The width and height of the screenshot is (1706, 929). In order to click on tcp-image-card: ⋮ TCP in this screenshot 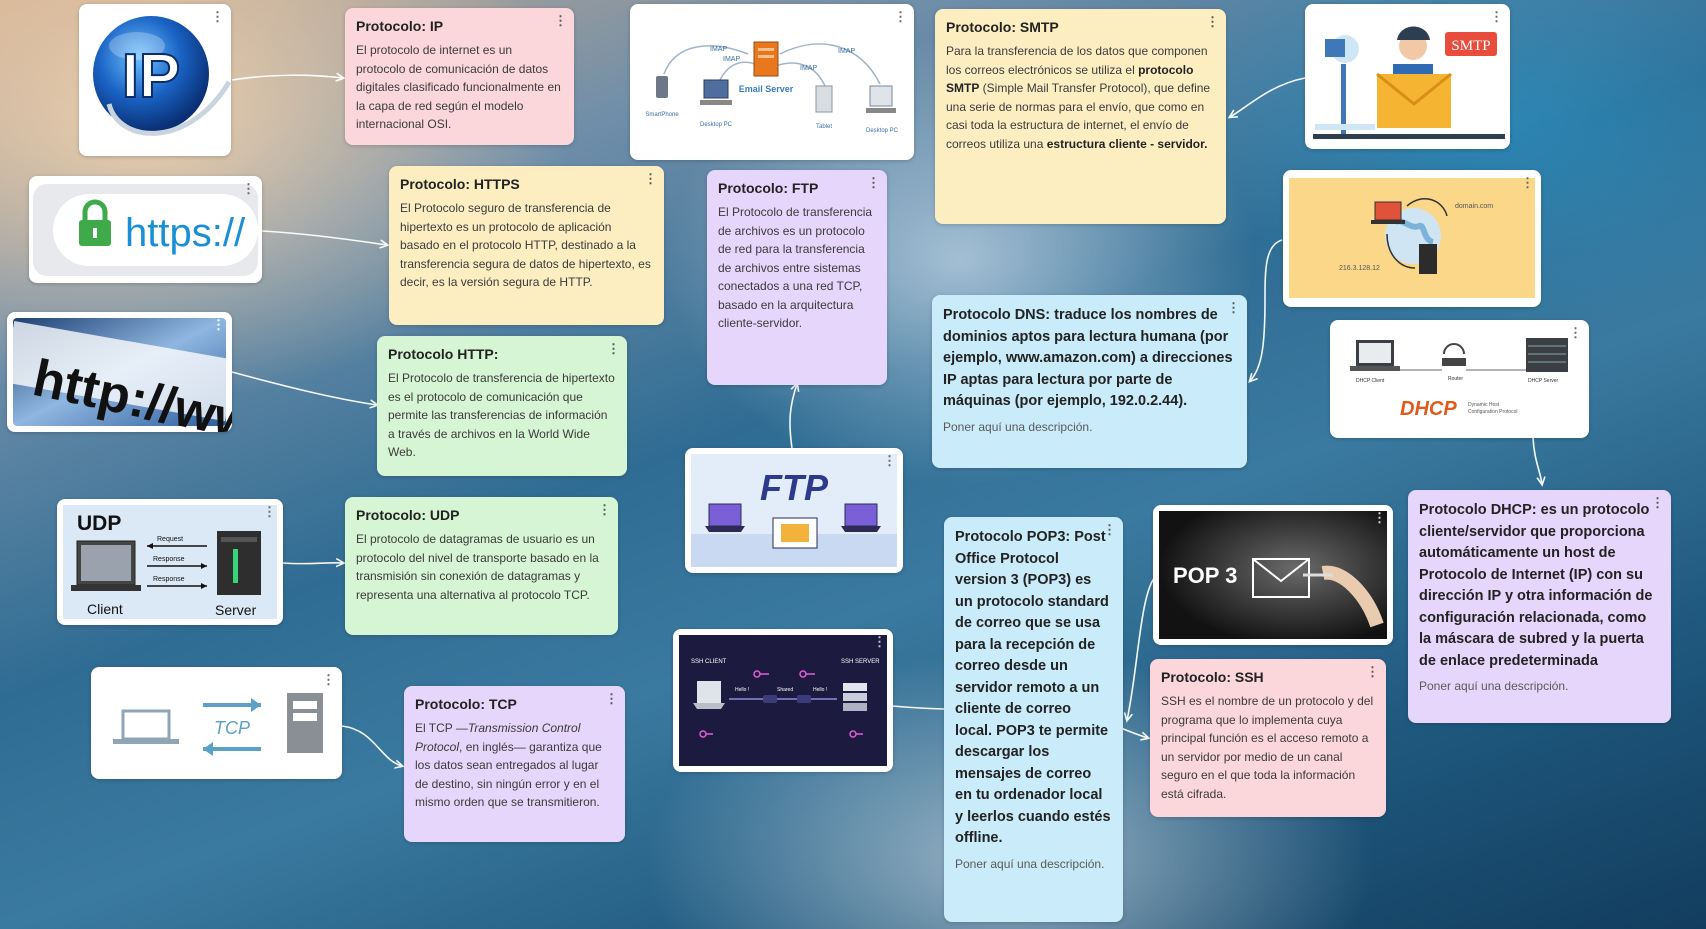, I will do `click(216, 723)`.